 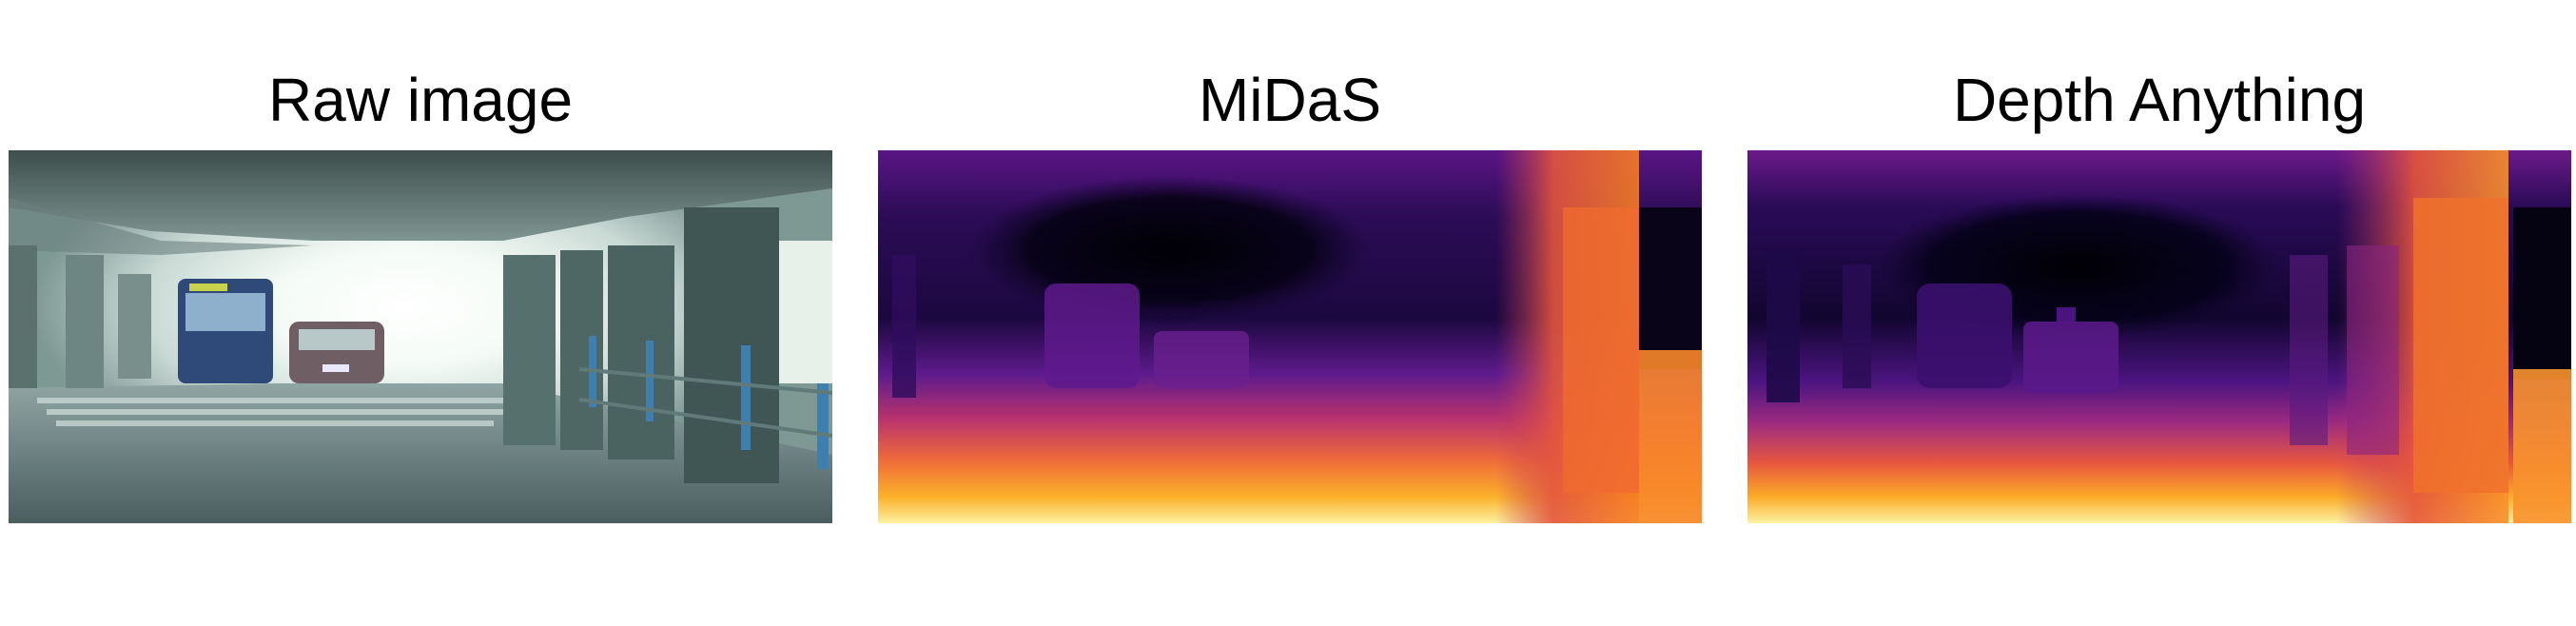 I want to click on midas-title: MiDaS, so click(x=1290, y=100).